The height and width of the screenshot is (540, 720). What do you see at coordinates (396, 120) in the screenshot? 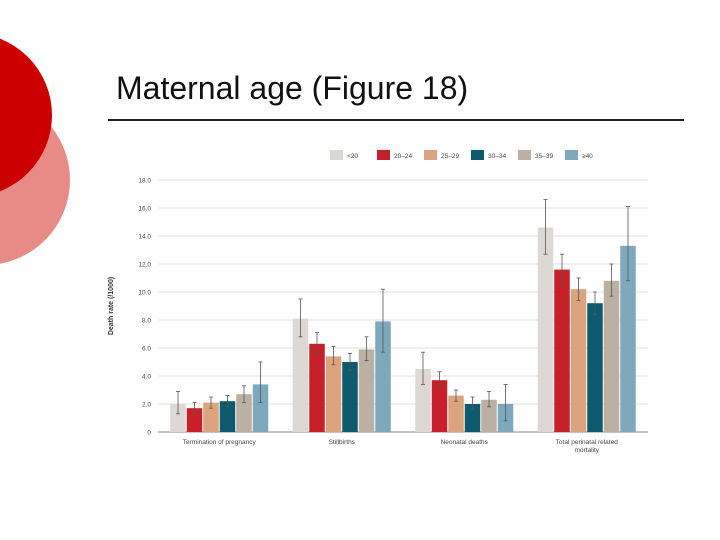
I see `title-divider` at bounding box center [396, 120].